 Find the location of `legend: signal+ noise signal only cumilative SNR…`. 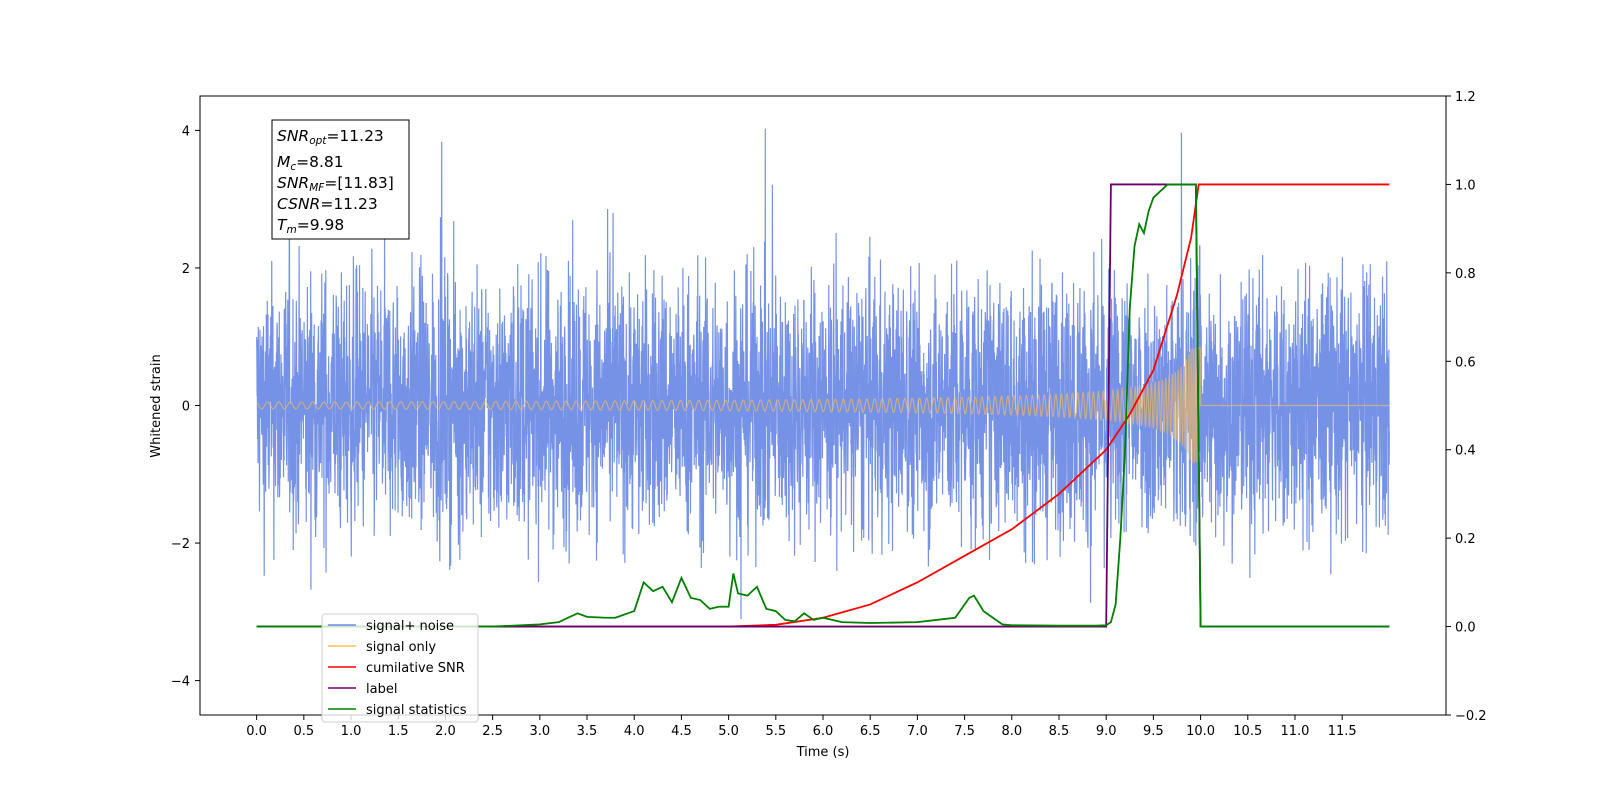

legend: signal+ noise signal only cumilative SNR… is located at coordinates (400, 668).